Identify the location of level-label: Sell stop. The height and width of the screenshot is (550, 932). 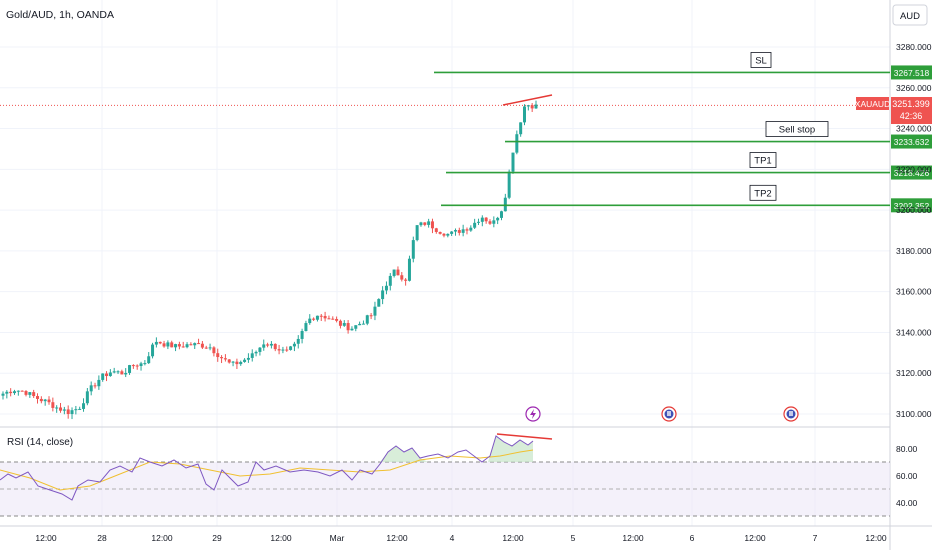
(797, 130).